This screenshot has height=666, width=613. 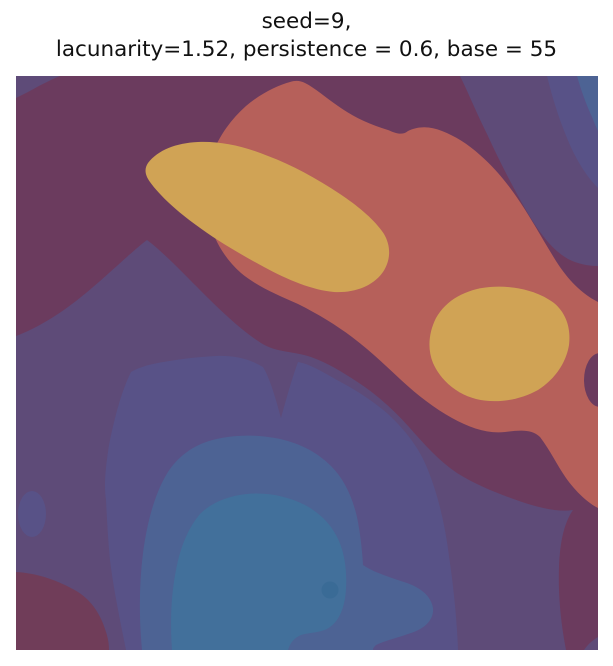 I want to click on gold-second-blob-region, so click(x=499, y=344).